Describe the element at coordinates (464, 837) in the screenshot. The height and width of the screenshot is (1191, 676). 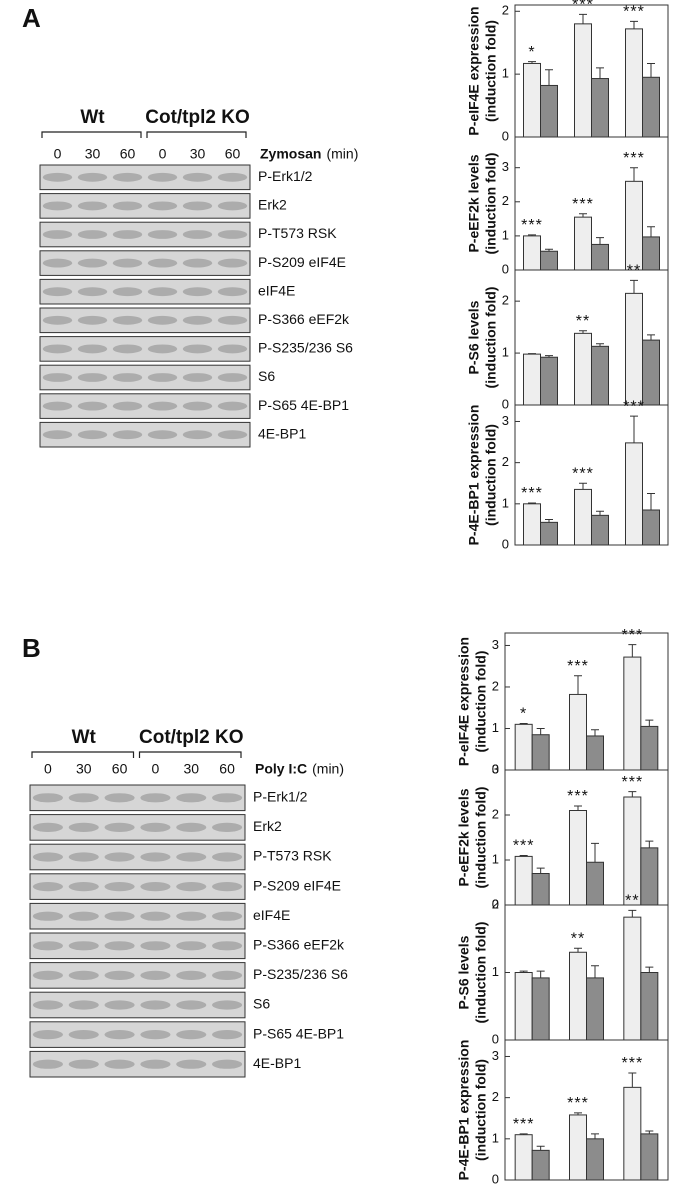
I see `y-axis-label: P-eEF2k levels` at that location.